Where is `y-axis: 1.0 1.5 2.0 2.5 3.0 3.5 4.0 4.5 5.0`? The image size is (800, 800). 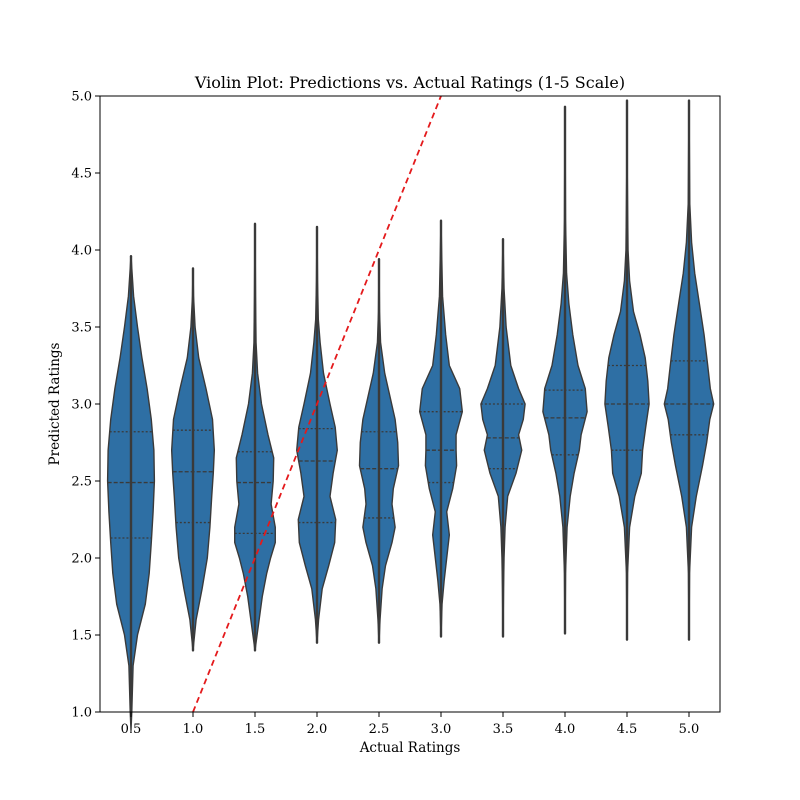 y-axis: 1.0 1.5 2.0 2.5 3.0 3.5 4.0 4.5 5.0 is located at coordinates (85, 405).